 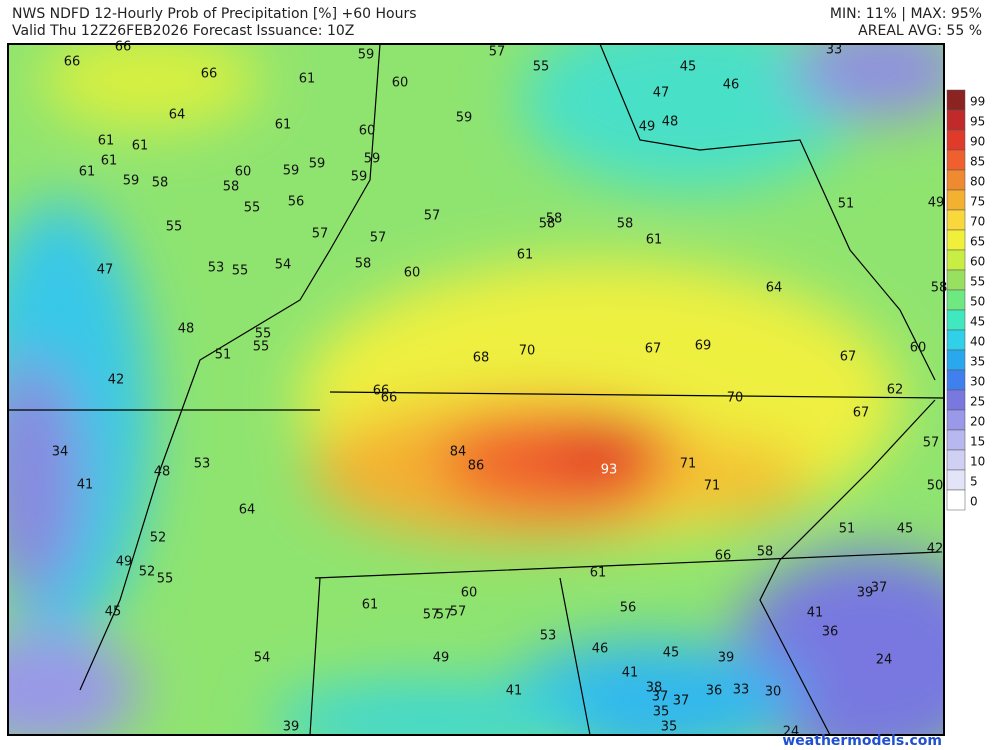 What do you see at coordinates (712, 486) in the screenshot?
I see `map-value-label: 71` at bounding box center [712, 486].